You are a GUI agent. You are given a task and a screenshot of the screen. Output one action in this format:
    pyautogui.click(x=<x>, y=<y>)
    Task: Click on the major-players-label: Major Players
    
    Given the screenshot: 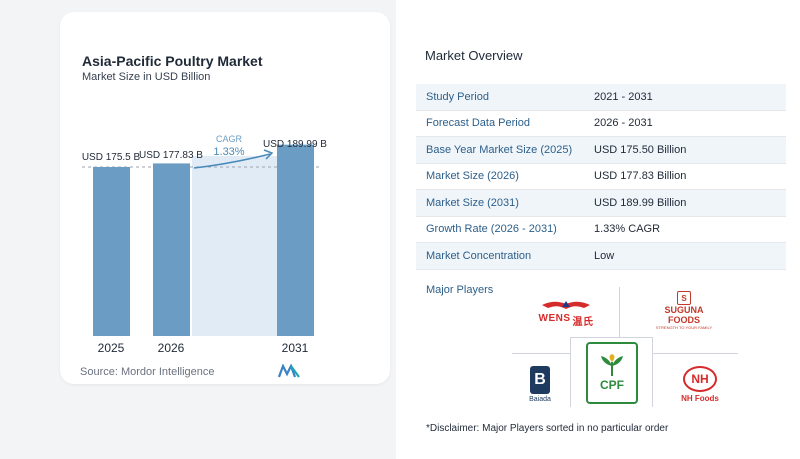 What is the action you would take?
    pyautogui.click(x=460, y=290)
    